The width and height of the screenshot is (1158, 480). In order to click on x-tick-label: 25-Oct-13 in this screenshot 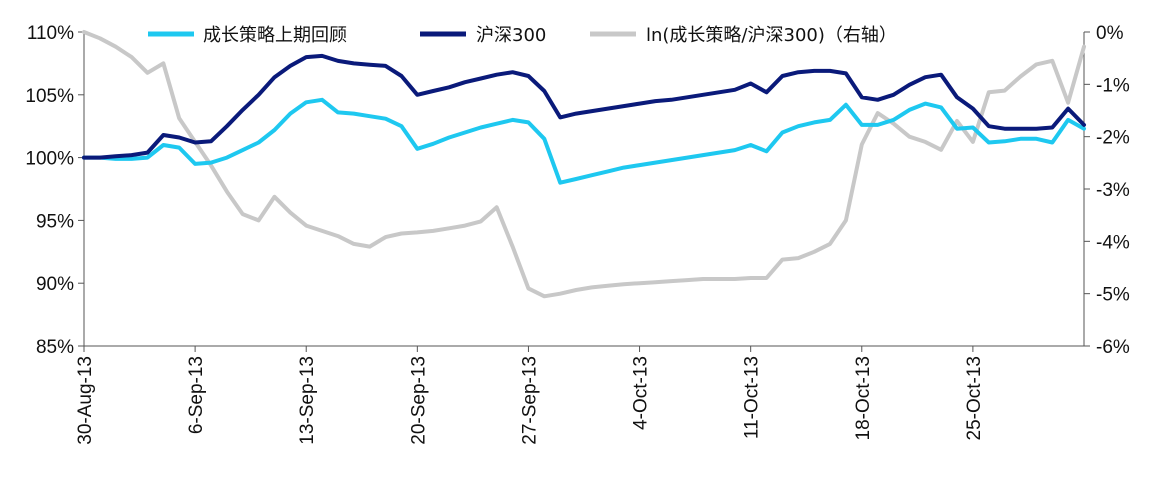, I will do `click(974, 398)`.